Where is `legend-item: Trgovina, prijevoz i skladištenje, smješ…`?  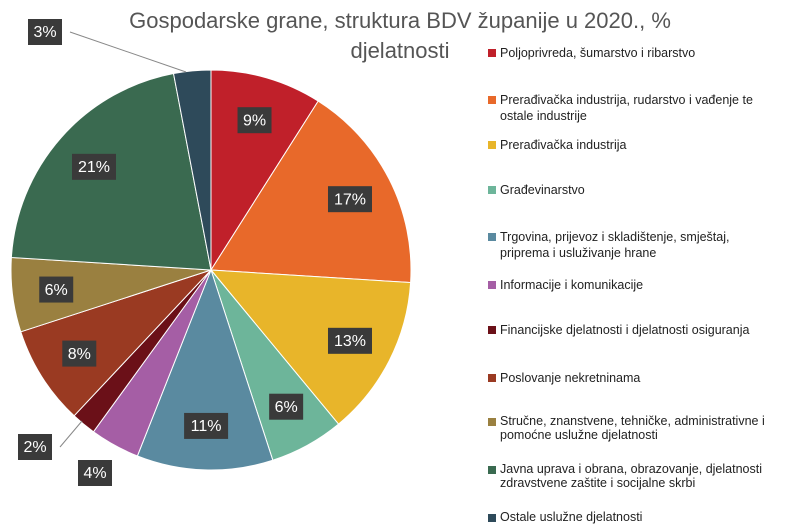 legend-item: Trgovina, prijevoz i skladištenje, smješ… is located at coordinates (630, 245).